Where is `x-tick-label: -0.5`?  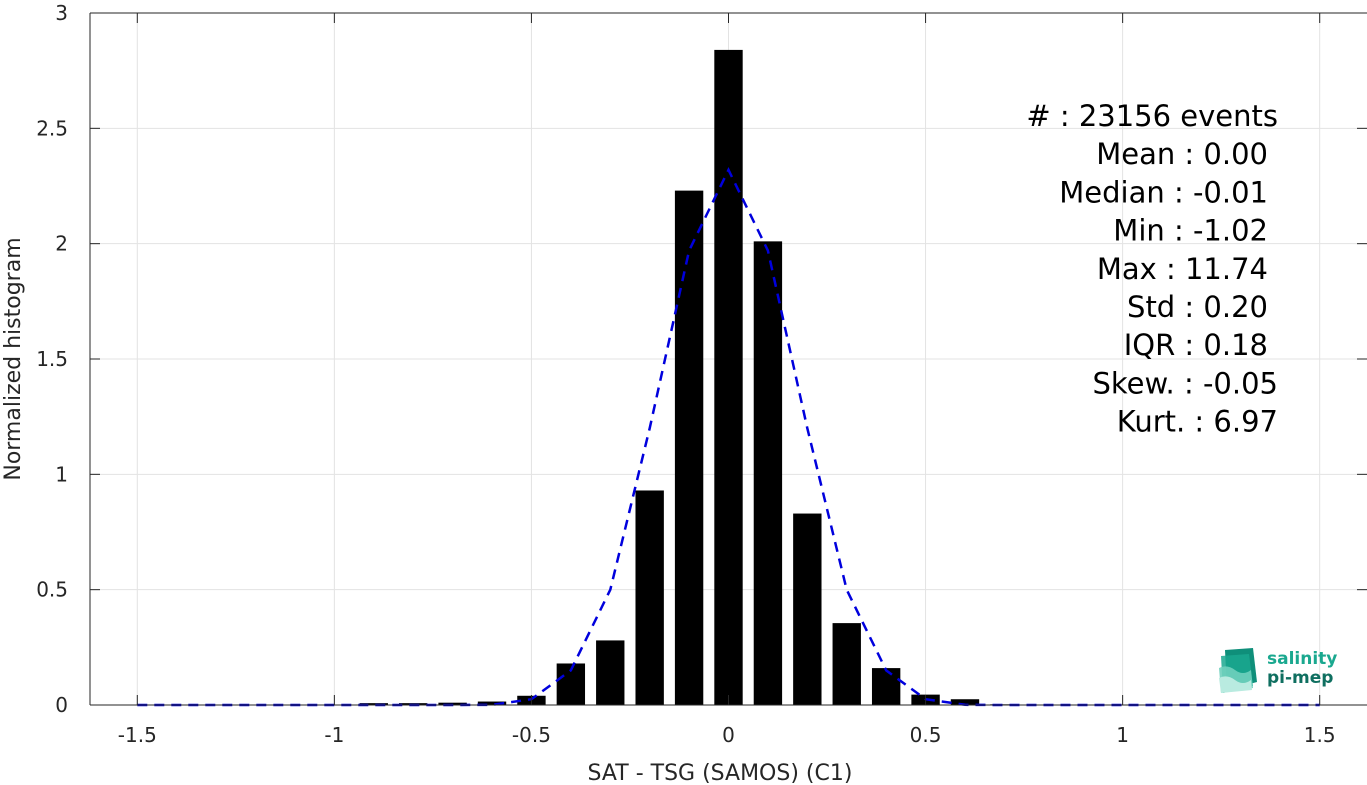 x-tick-label: -0.5 is located at coordinates (531, 735).